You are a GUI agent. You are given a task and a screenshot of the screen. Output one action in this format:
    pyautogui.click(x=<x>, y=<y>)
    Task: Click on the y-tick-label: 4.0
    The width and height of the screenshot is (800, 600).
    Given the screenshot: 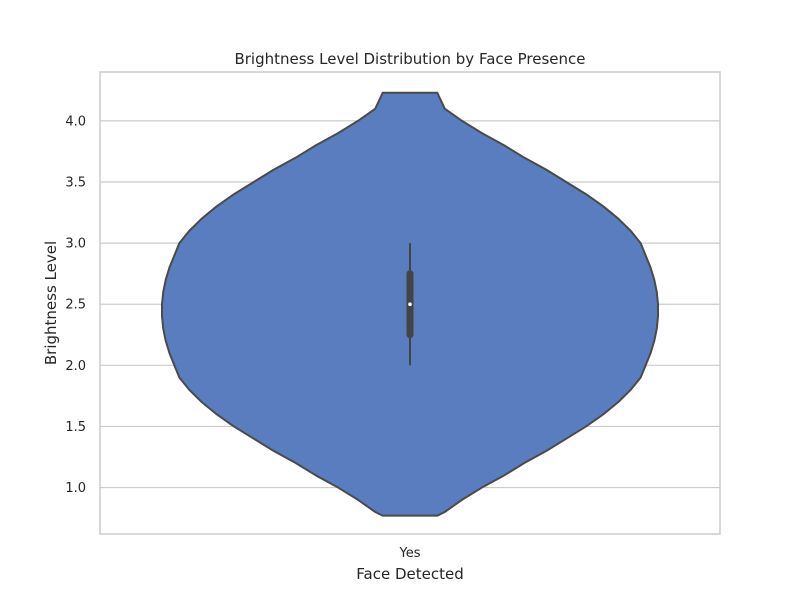 What is the action you would take?
    pyautogui.click(x=75, y=121)
    